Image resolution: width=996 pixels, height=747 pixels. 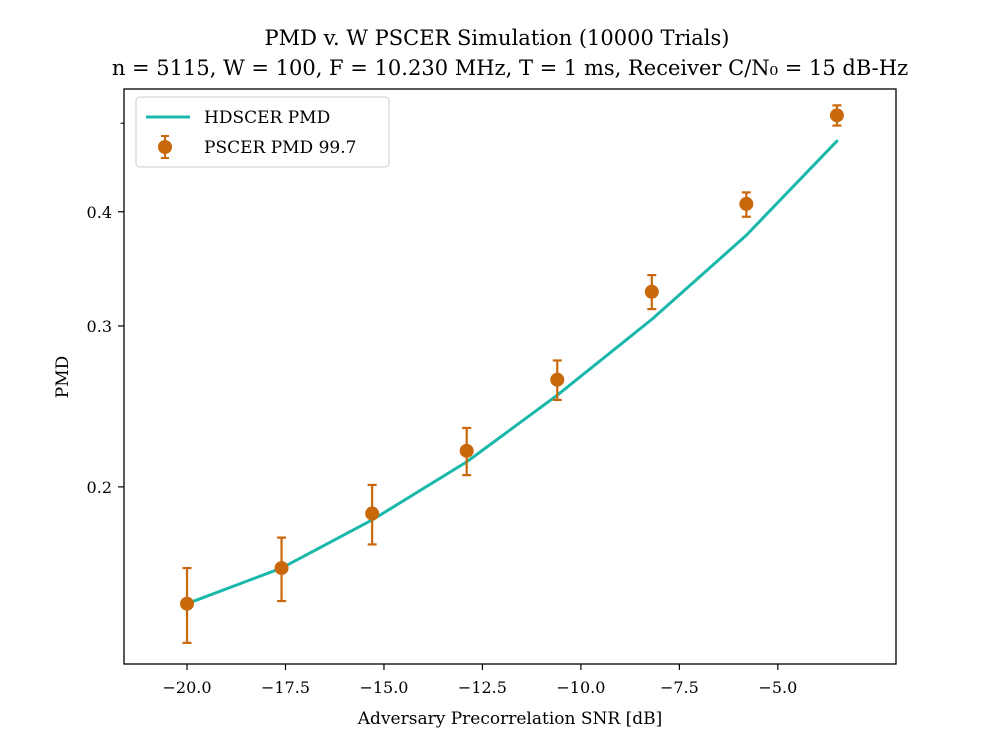 I want to click on x-tick-label: −17.5, so click(x=285, y=687).